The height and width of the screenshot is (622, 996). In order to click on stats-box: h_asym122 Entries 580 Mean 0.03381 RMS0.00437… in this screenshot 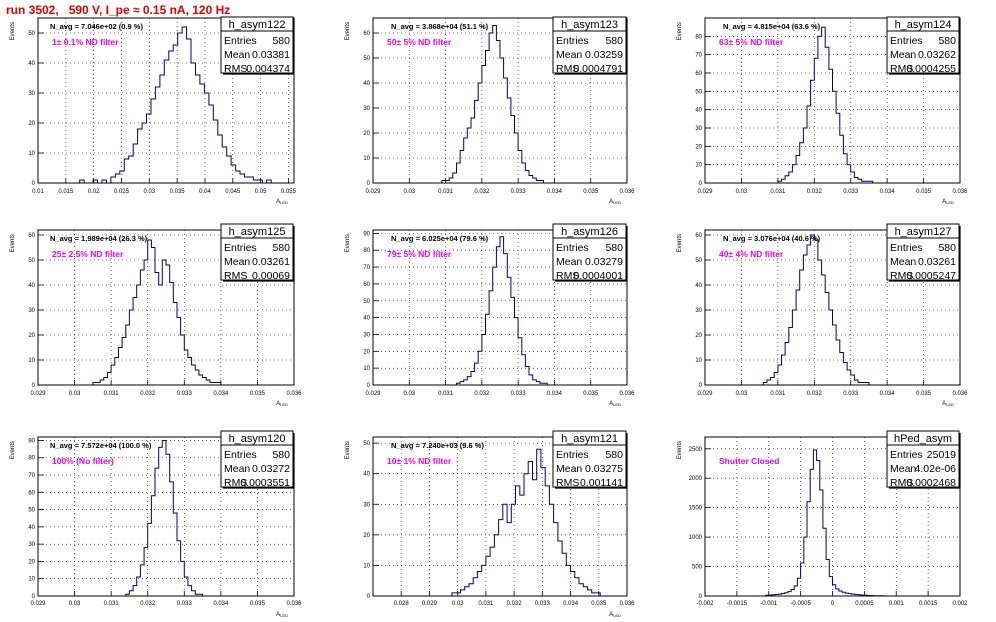, I will do `click(257, 45)`.